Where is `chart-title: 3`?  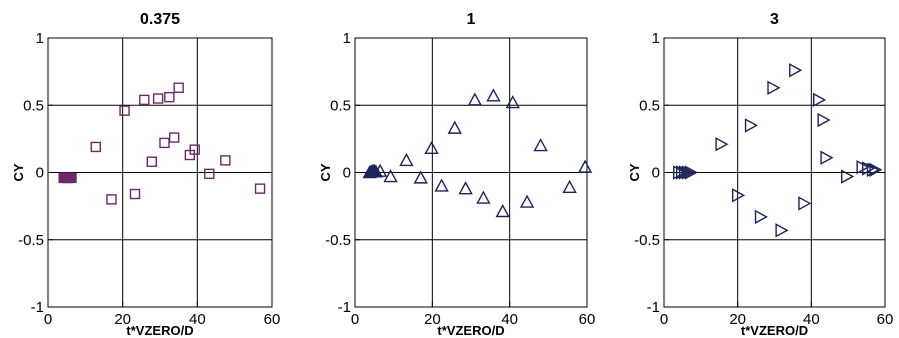 chart-title: 3 is located at coordinates (774, 19).